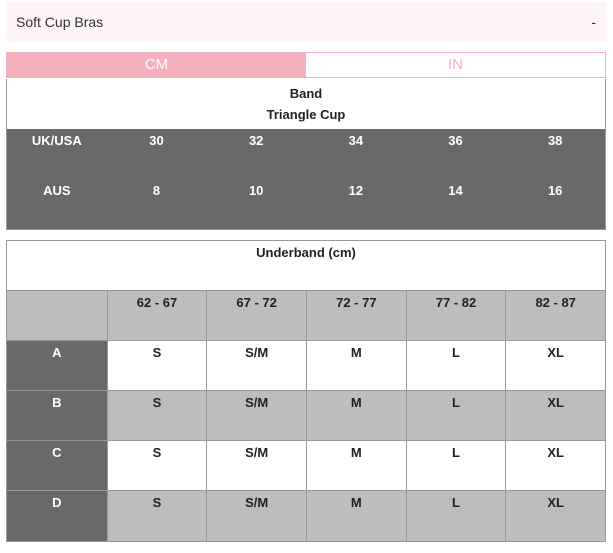 This screenshot has width=613, height=553. What do you see at coordinates (156, 315) in the screenshot?
I see `column-header: 62 - 67` at bounding box center [156, 315].